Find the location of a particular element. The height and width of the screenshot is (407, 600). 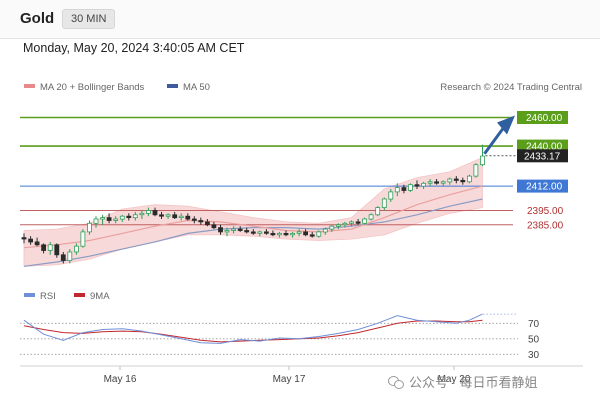

rsi-9ma-line is located at coordinates (253, 331).